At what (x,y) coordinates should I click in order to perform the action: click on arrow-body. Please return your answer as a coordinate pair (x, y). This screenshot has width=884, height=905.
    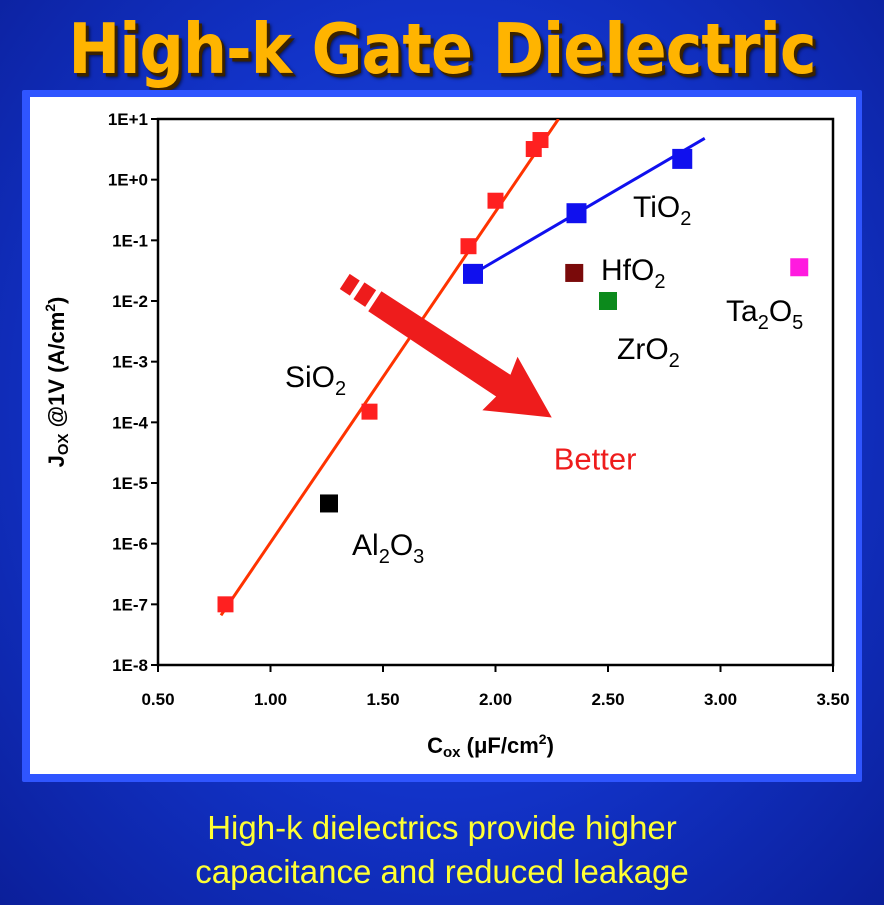
    Looking at the image, I should click on (460, 354).